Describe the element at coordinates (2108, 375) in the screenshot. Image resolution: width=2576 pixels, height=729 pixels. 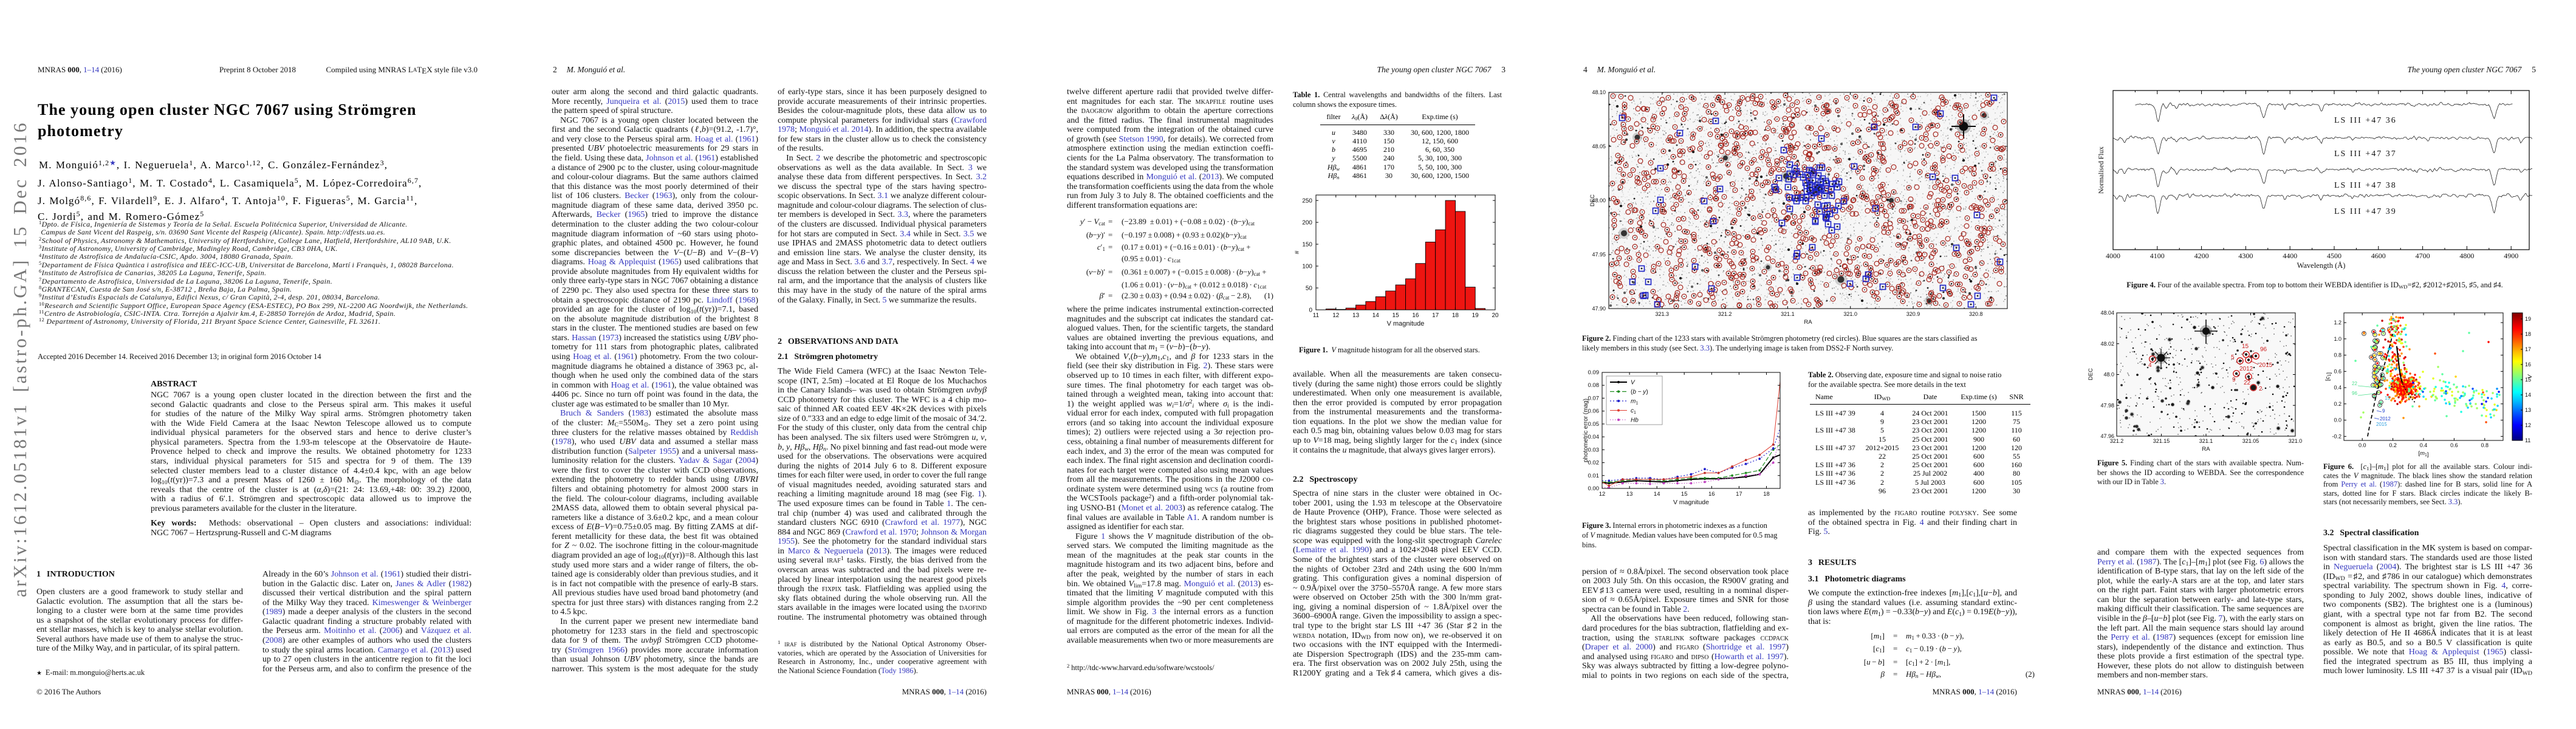
I see `svg-text: 48.0` at that location.